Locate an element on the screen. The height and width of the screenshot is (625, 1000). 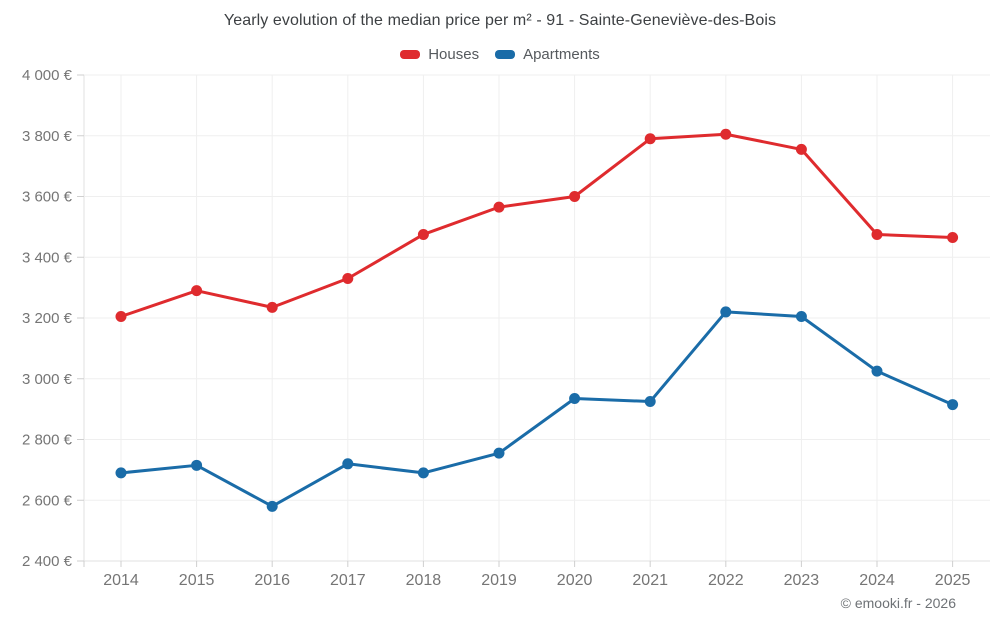
y-axis-label: 2 800 € is located at coordinates (47, 440).